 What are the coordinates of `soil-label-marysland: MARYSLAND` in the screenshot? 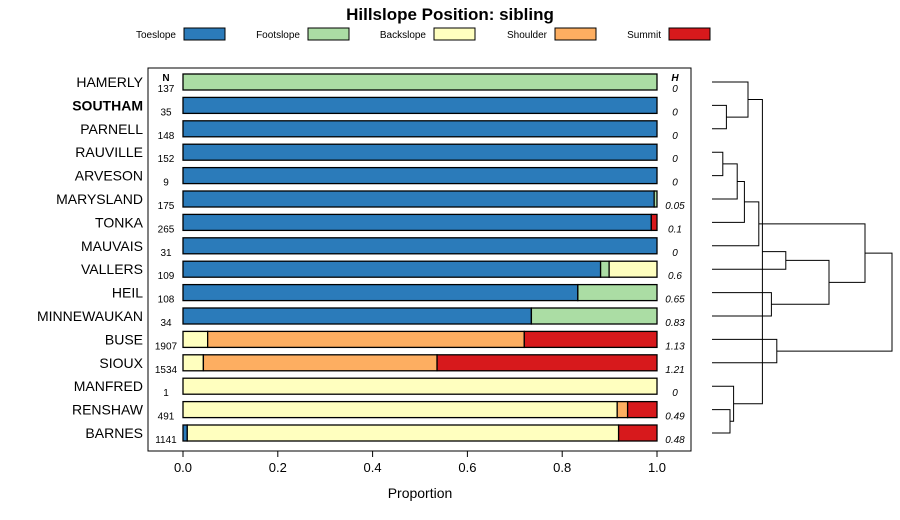 It's located at (99, 199).